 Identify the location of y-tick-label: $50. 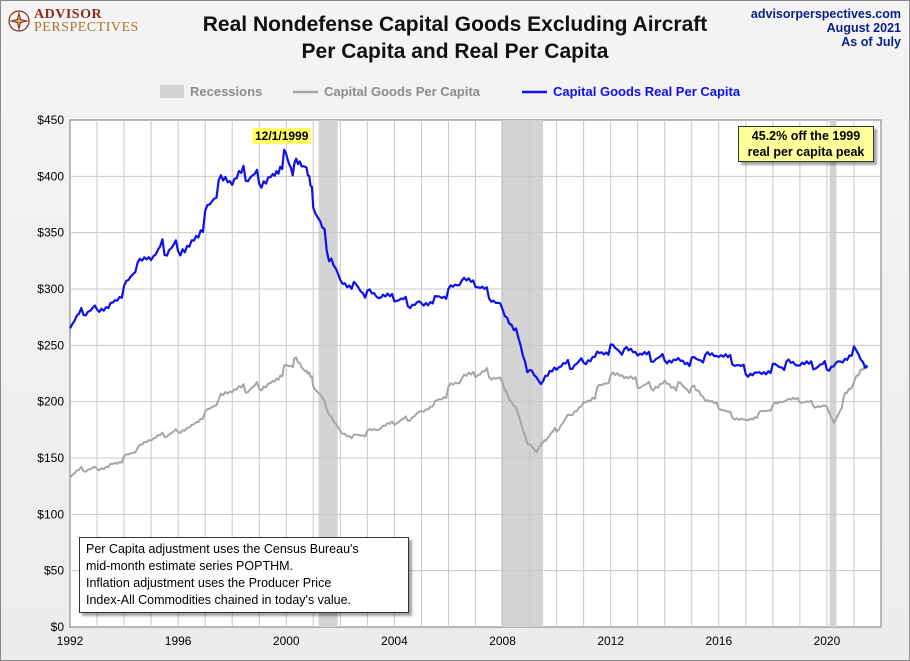
(54, 571).